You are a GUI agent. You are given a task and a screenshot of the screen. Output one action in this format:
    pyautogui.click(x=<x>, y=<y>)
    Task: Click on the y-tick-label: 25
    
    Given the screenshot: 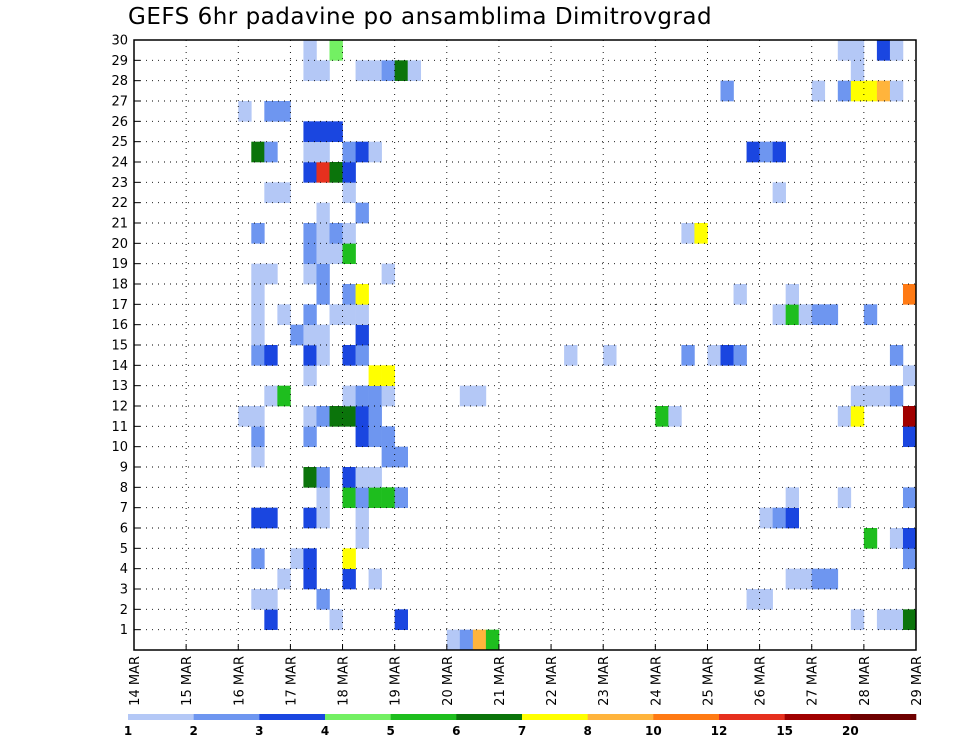 What is the action you would take?
    pyautogui.click(x=119, y=142)
    